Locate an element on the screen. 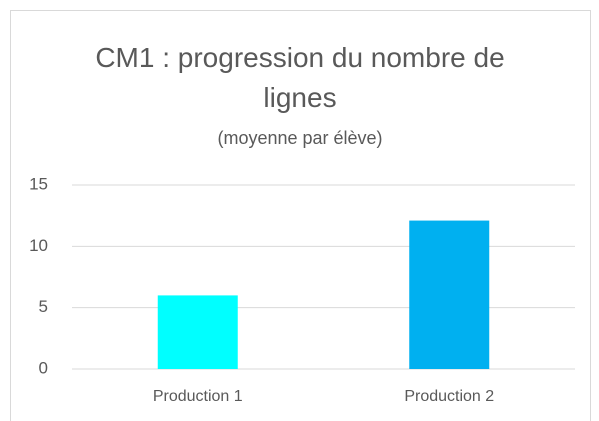 The width and height of the screenshot is (599, 421). x-tick-label: Production 1 is located at coordinates (198, 396).